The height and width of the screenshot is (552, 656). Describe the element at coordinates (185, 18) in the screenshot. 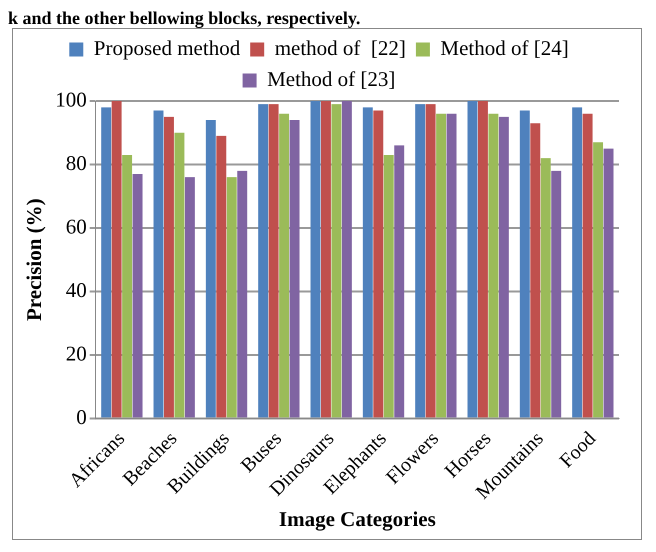

I see `text: k and the other bellowing blocks, respectively.` at that location.